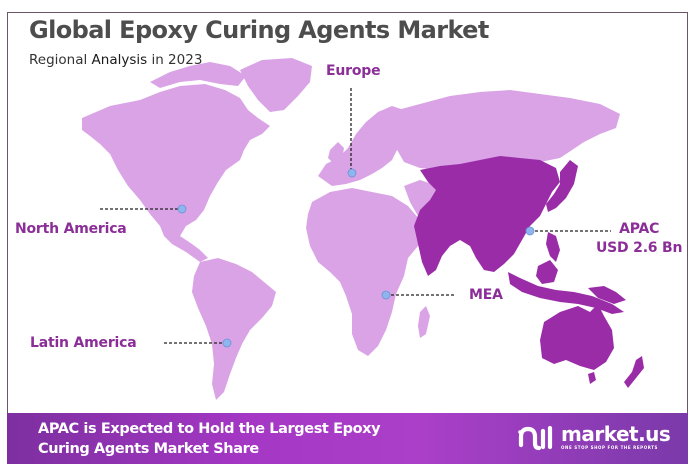 This screenshot has width=694, height=474. I want to click on subtitle: Regional Analysis in 2023, so click(115, 60).